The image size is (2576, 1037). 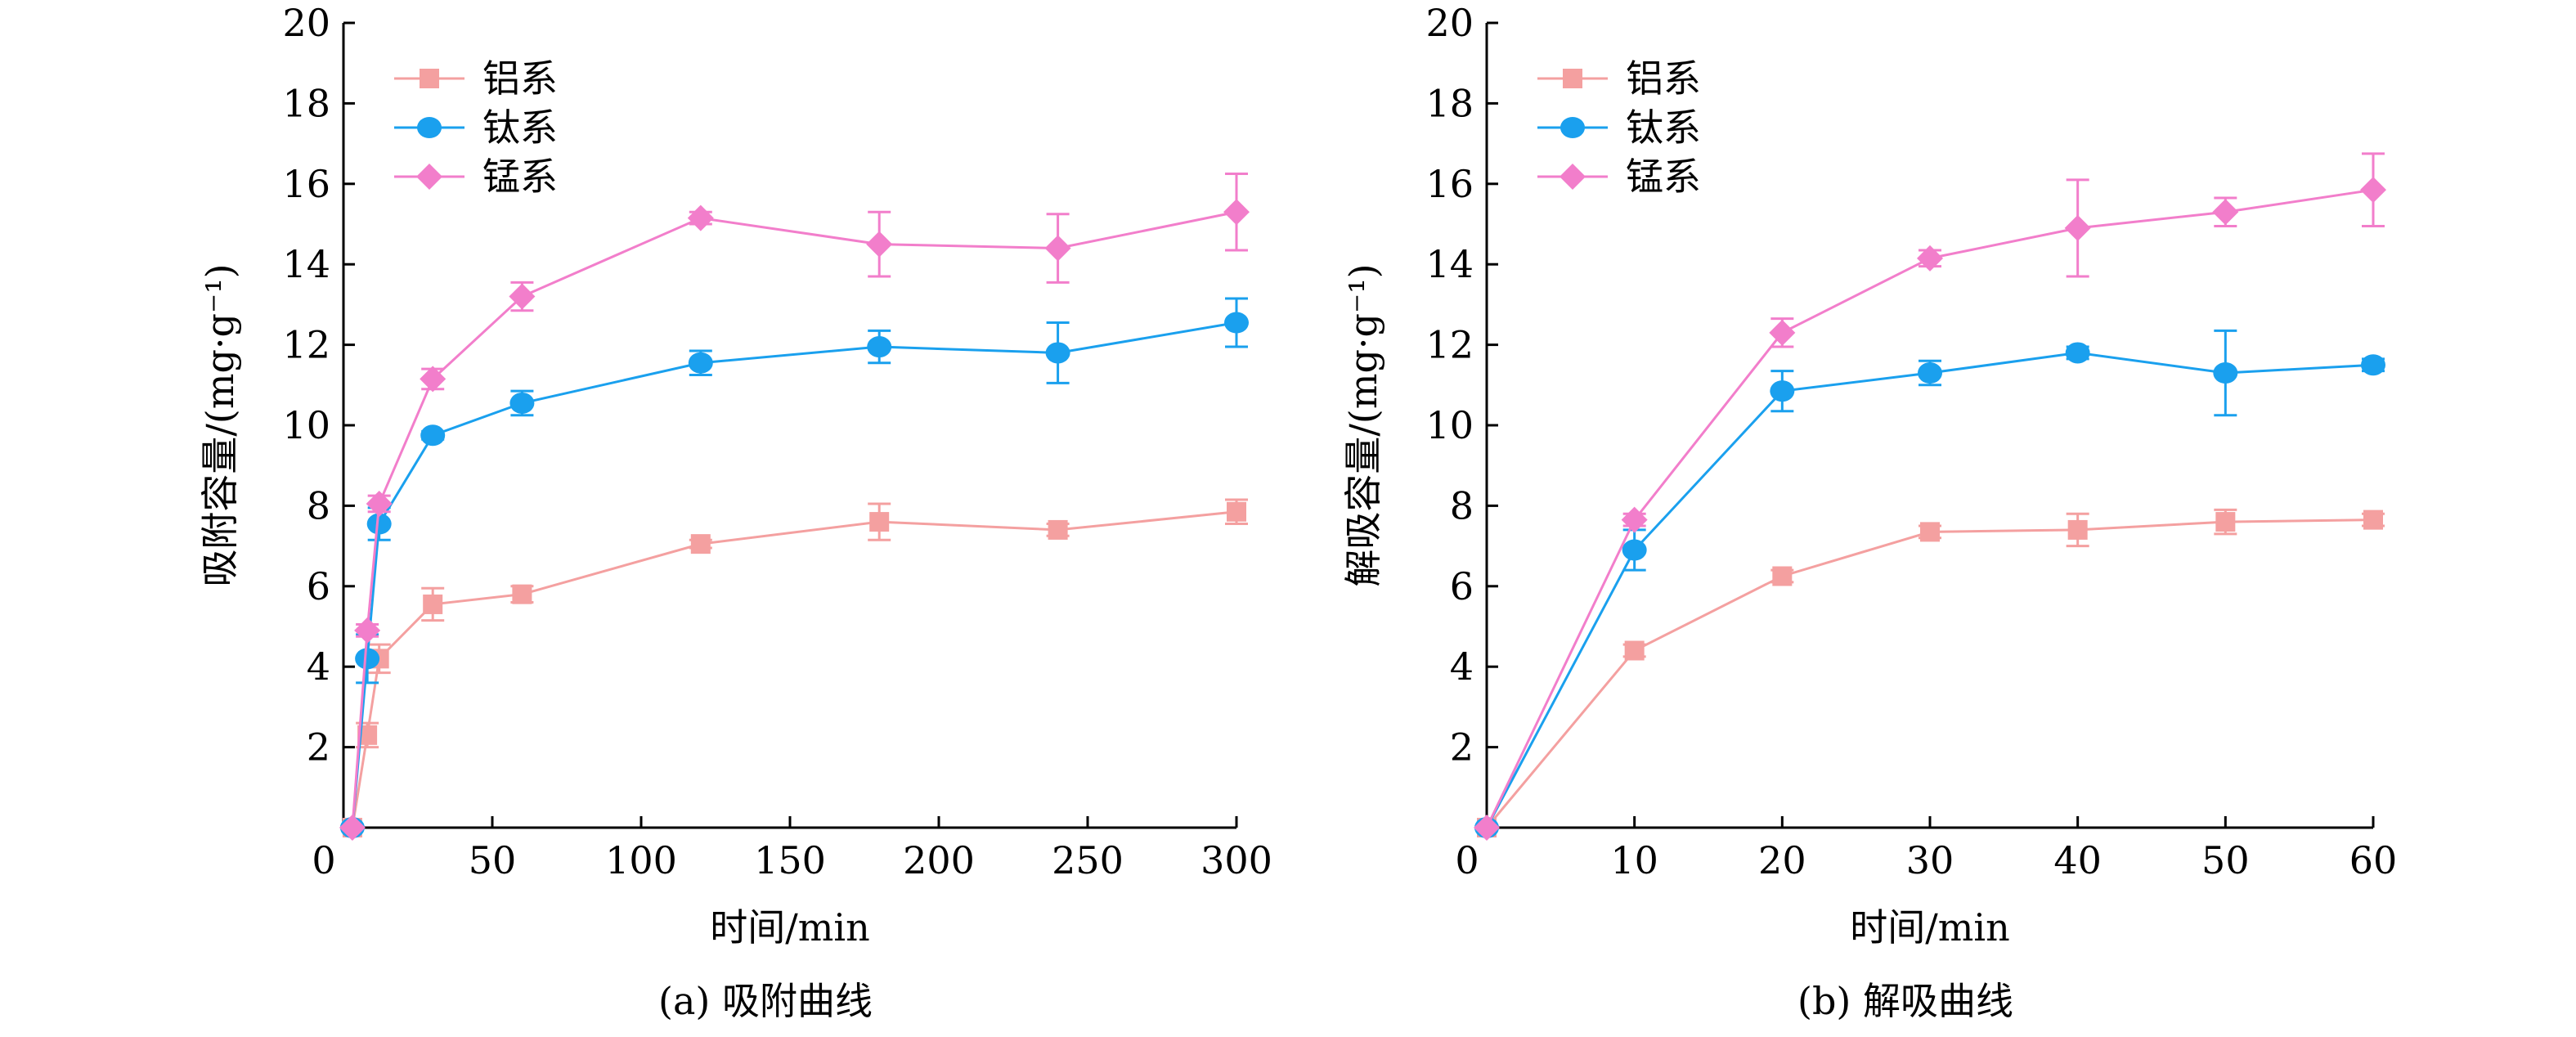 What do you see at coordinates (1449, 103) in the screenshot?
I see `y-tick-label: 18` at bounding box center [1449, 103].